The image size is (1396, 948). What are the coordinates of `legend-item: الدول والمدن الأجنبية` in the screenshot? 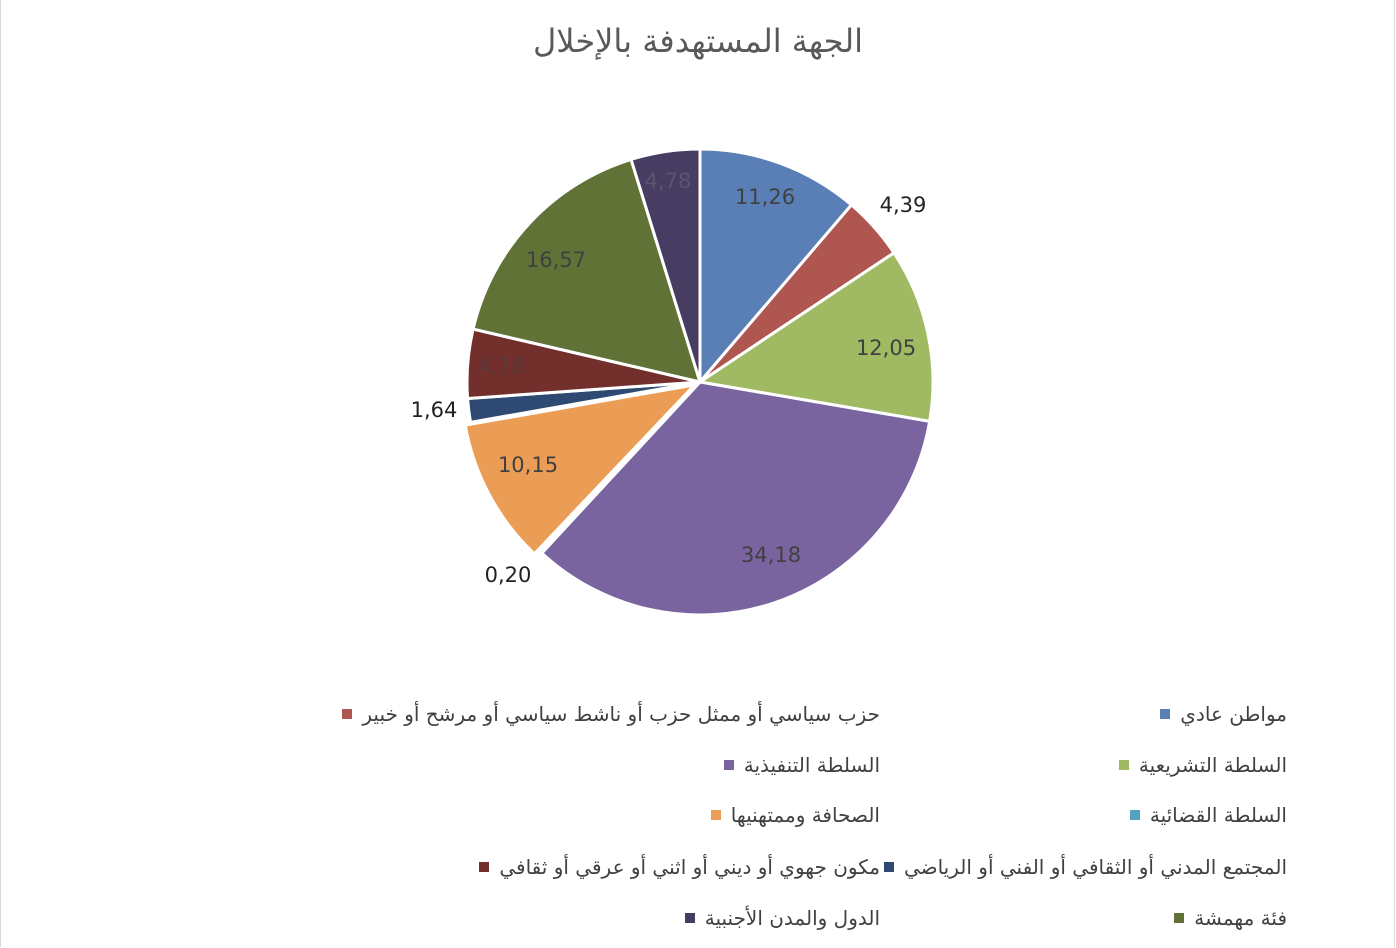 It's located at (782, 918).